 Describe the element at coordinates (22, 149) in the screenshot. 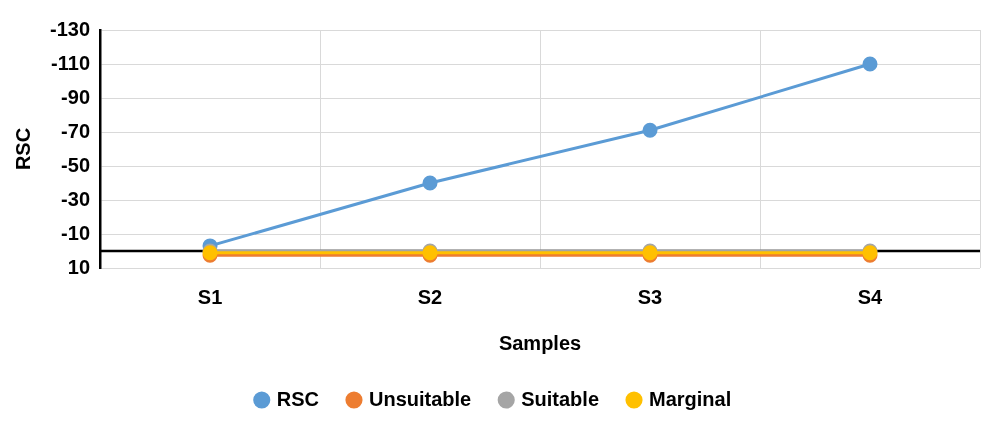

I see `y-axis-title: RSC` at that location.